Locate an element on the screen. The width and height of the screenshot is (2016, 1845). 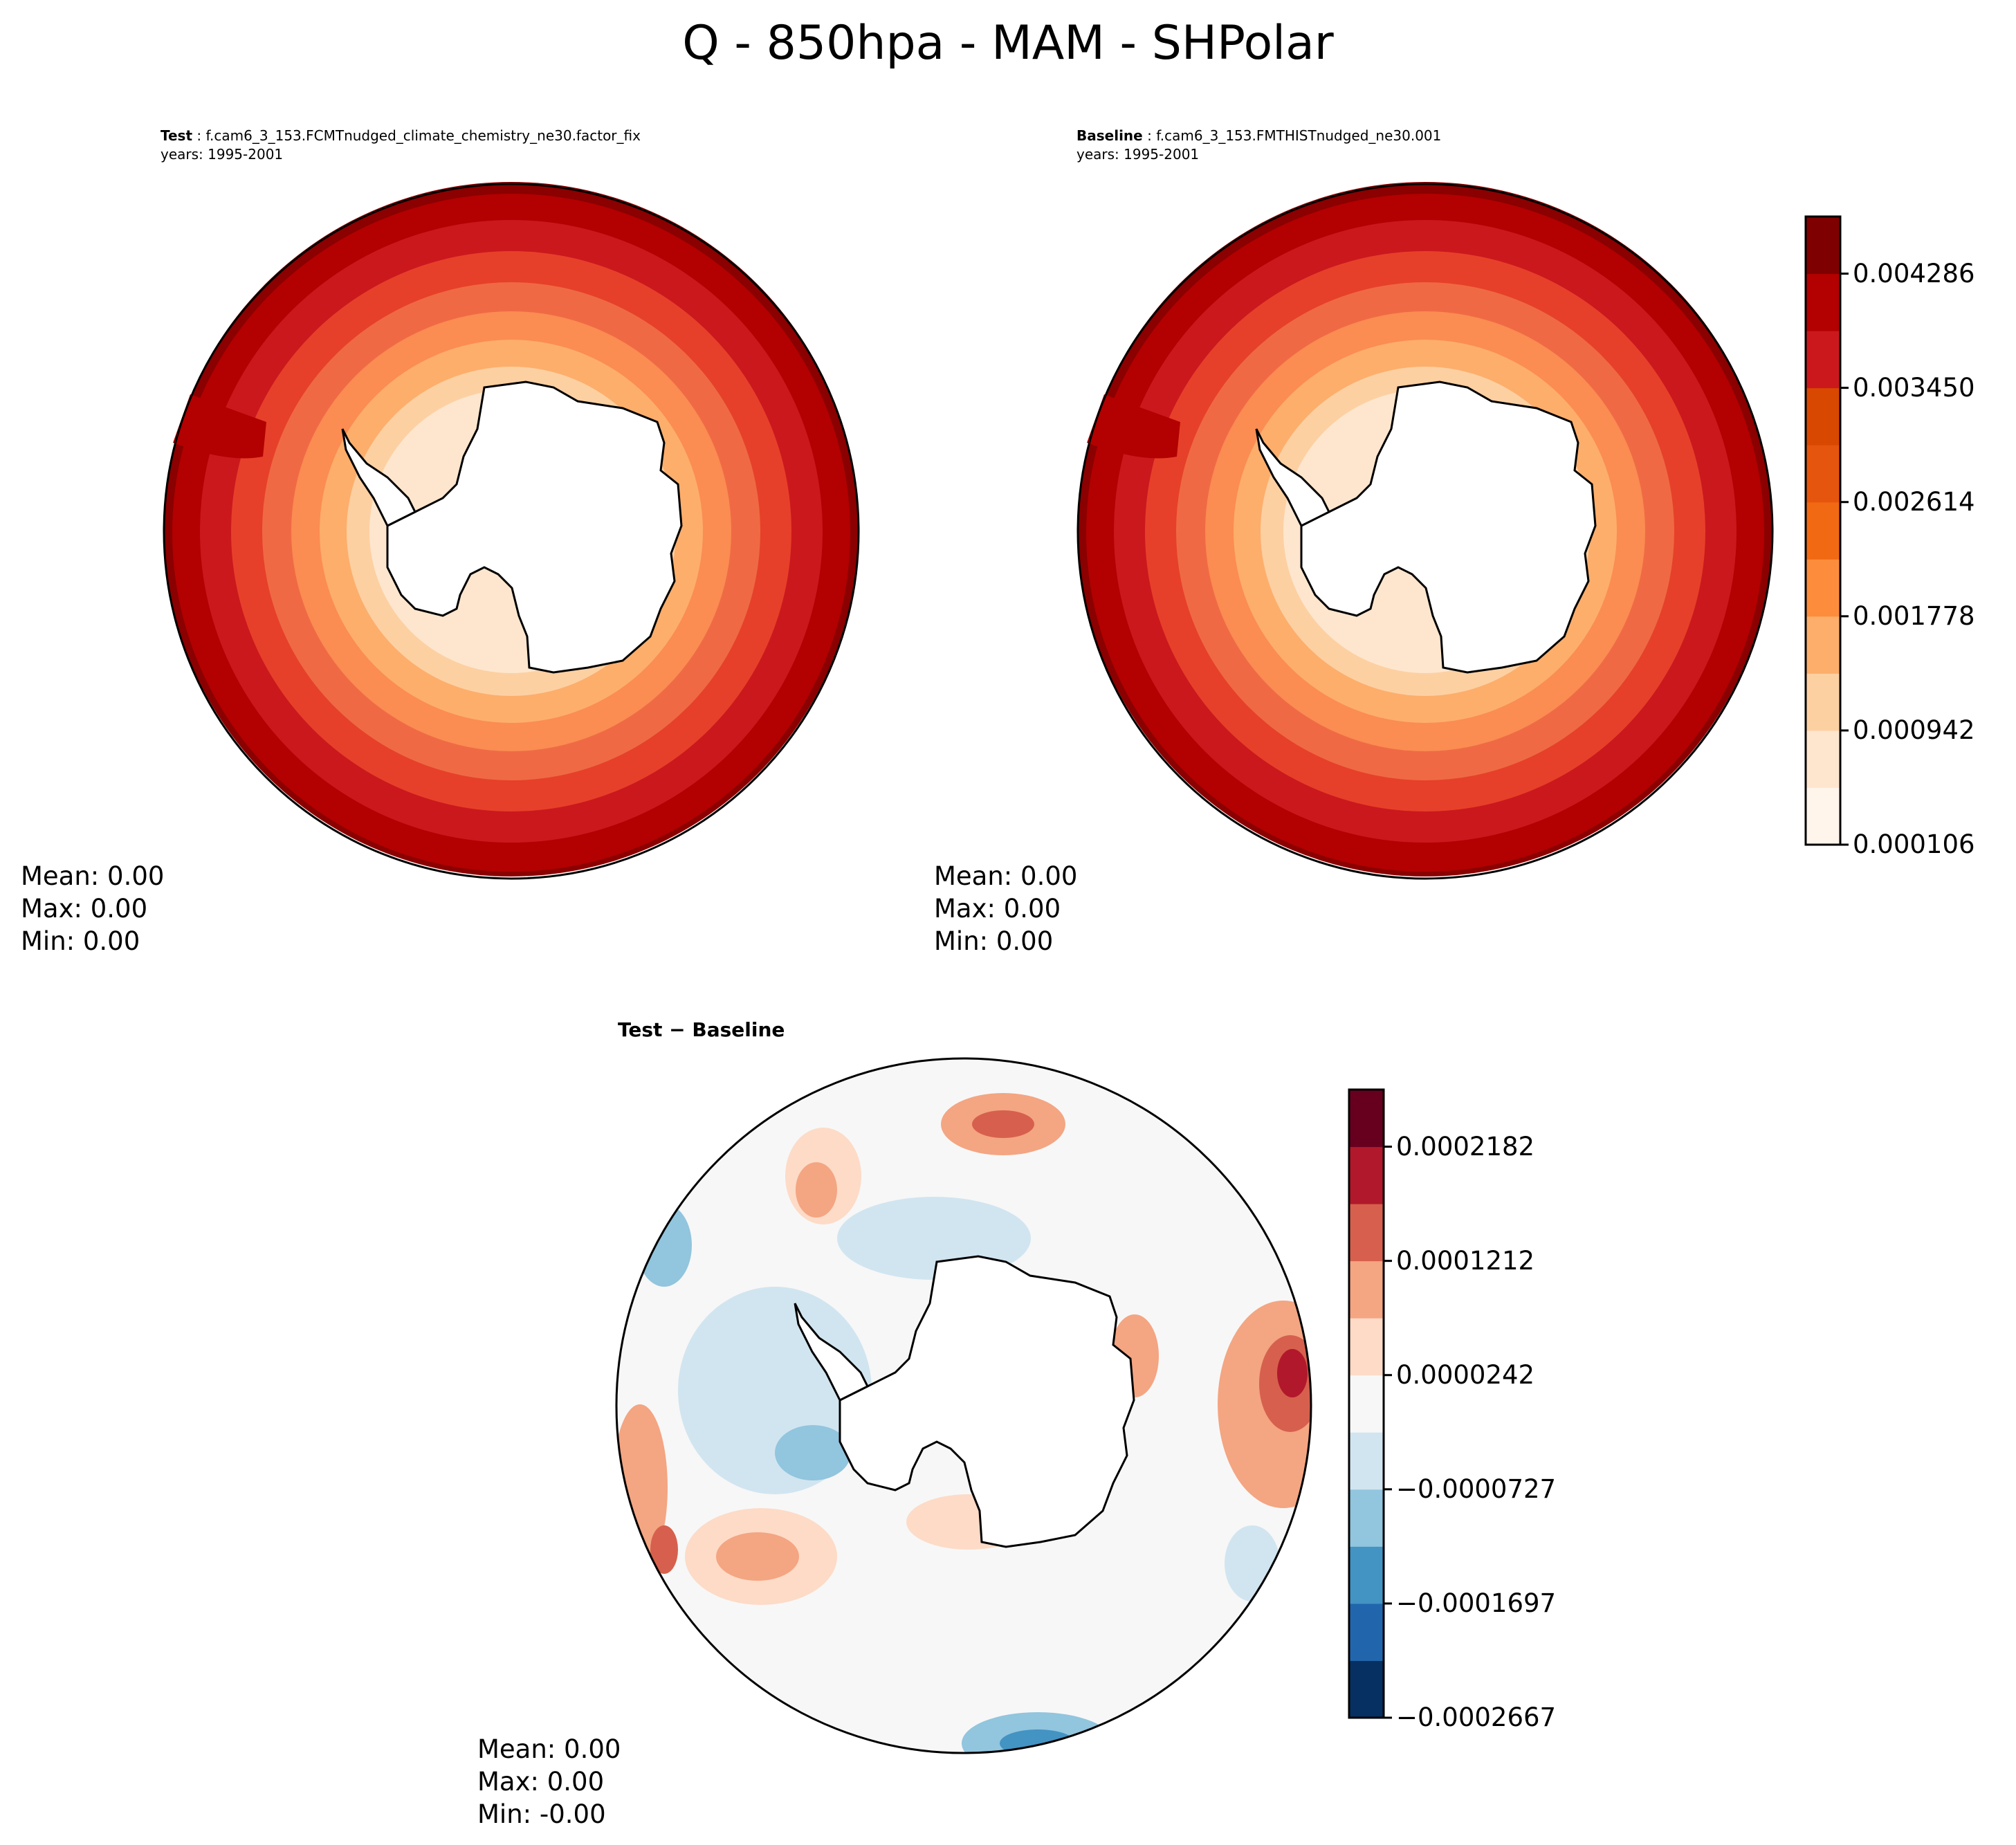
main-colorbar-tick-label: 0.000942 is located at coordinates (1914, 730).